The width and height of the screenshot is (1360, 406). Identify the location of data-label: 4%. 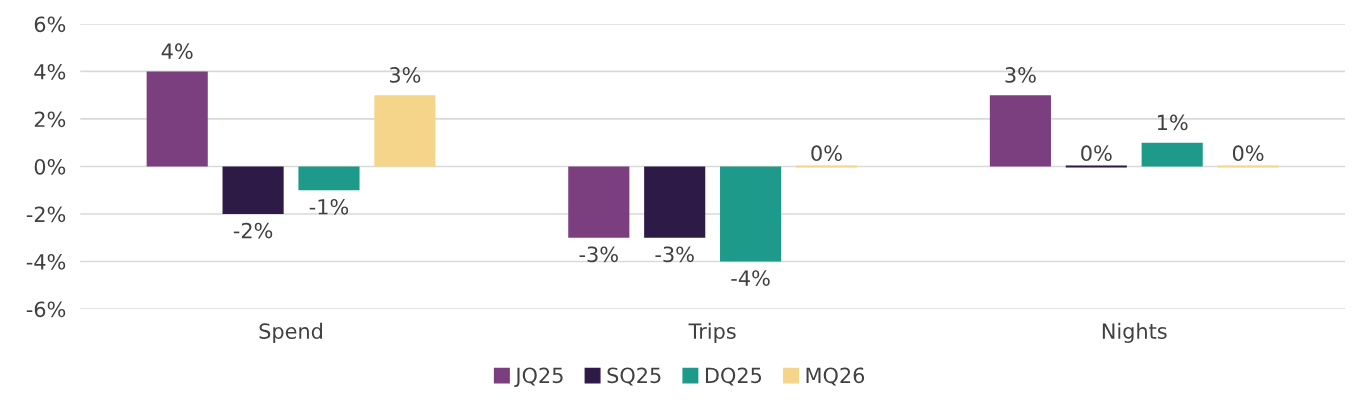
(177, 51).